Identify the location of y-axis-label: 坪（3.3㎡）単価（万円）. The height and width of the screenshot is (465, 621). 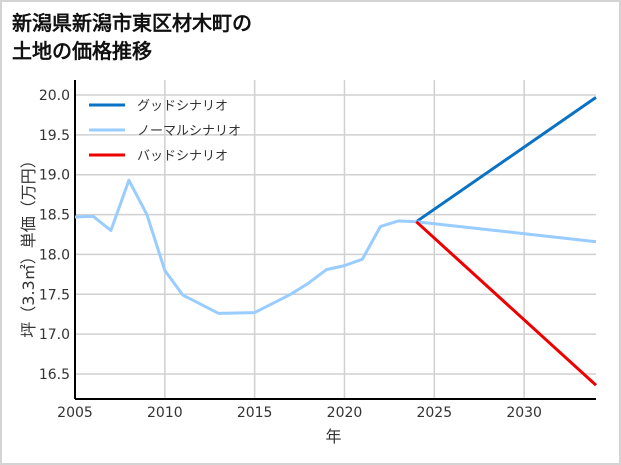
(28, 244).